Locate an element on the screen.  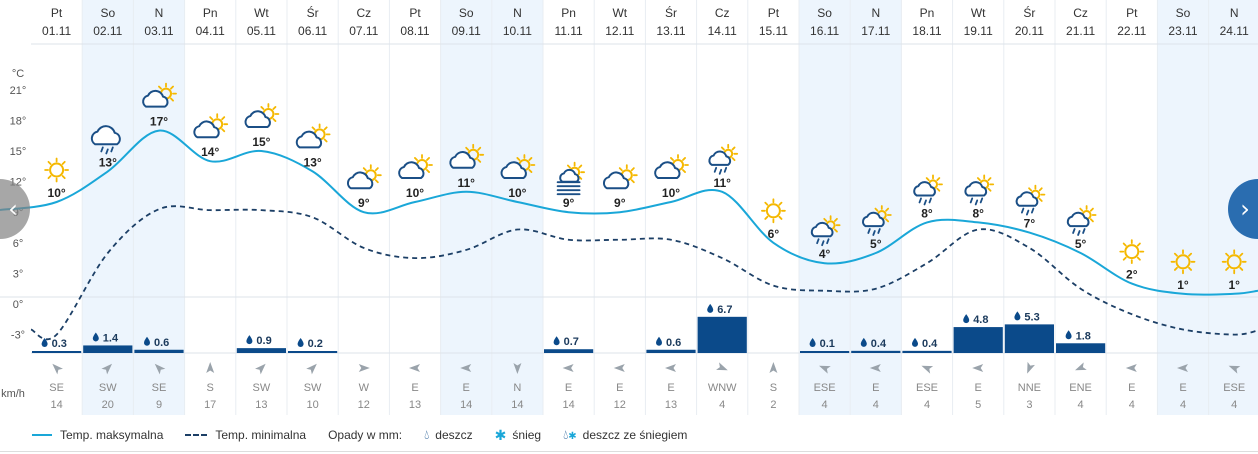
tmax-data-label: 15° is located at coordinates (261, 142).